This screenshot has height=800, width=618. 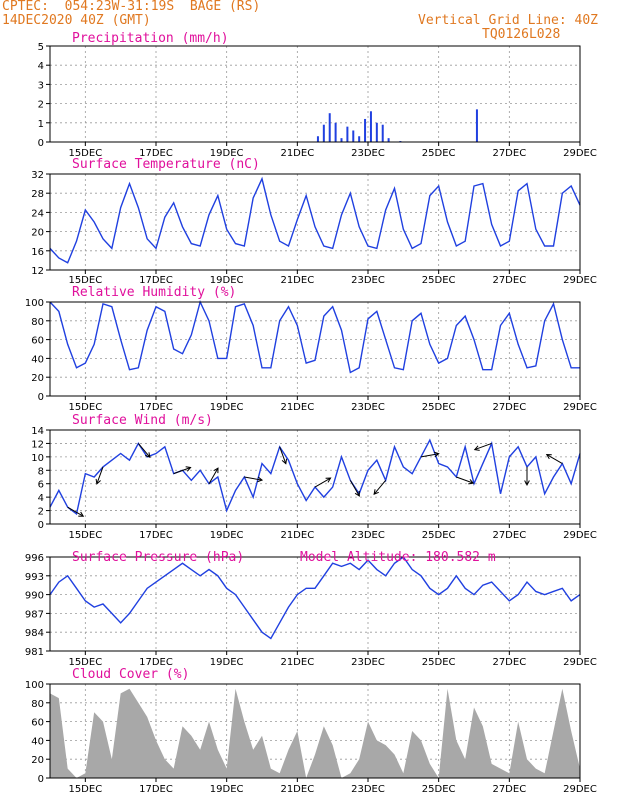 I want to click on pres-title: Surface Pressure (hPa), so click(x=158, y=557).